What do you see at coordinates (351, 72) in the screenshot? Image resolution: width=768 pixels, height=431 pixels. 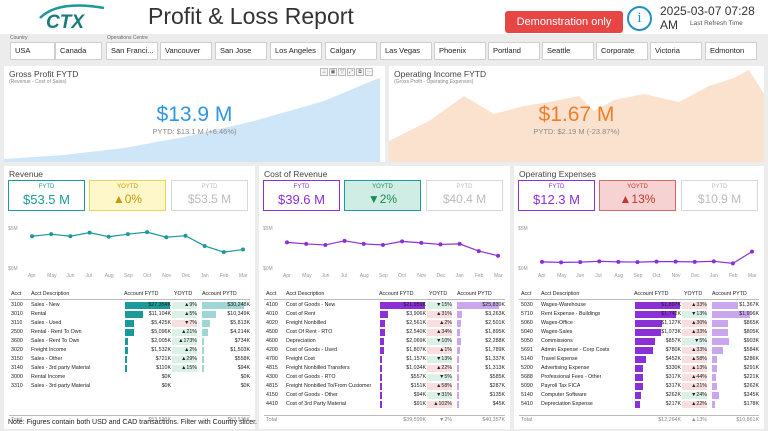 I see `focus-icon: ⤢` at bounding box center [351, 72].